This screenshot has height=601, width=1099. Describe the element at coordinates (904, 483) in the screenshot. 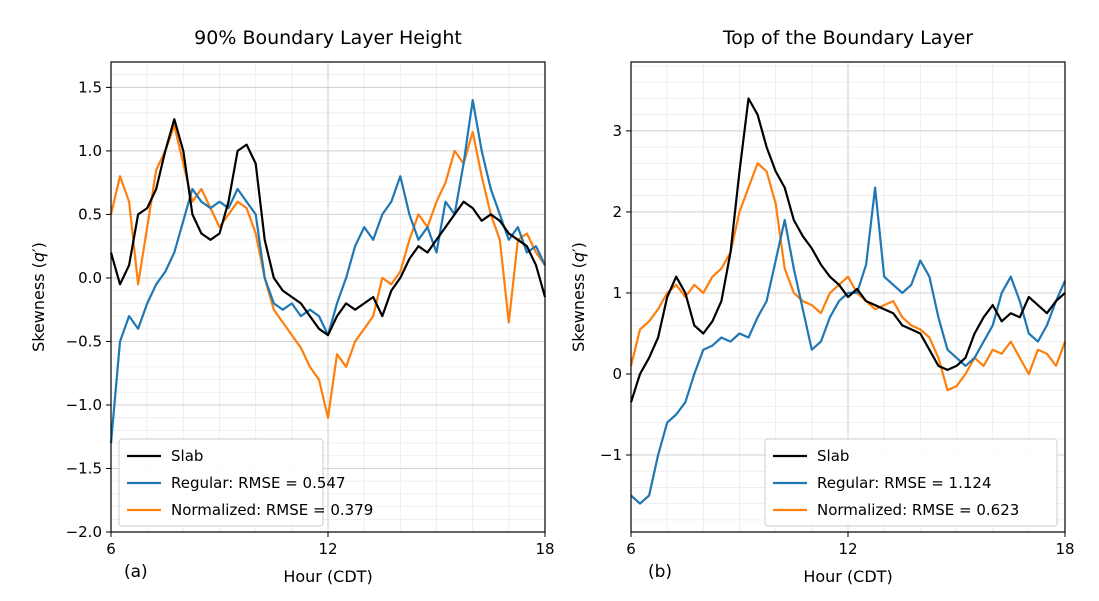

I see `legend-label: Regular: RMSE = 1.124` at that location.